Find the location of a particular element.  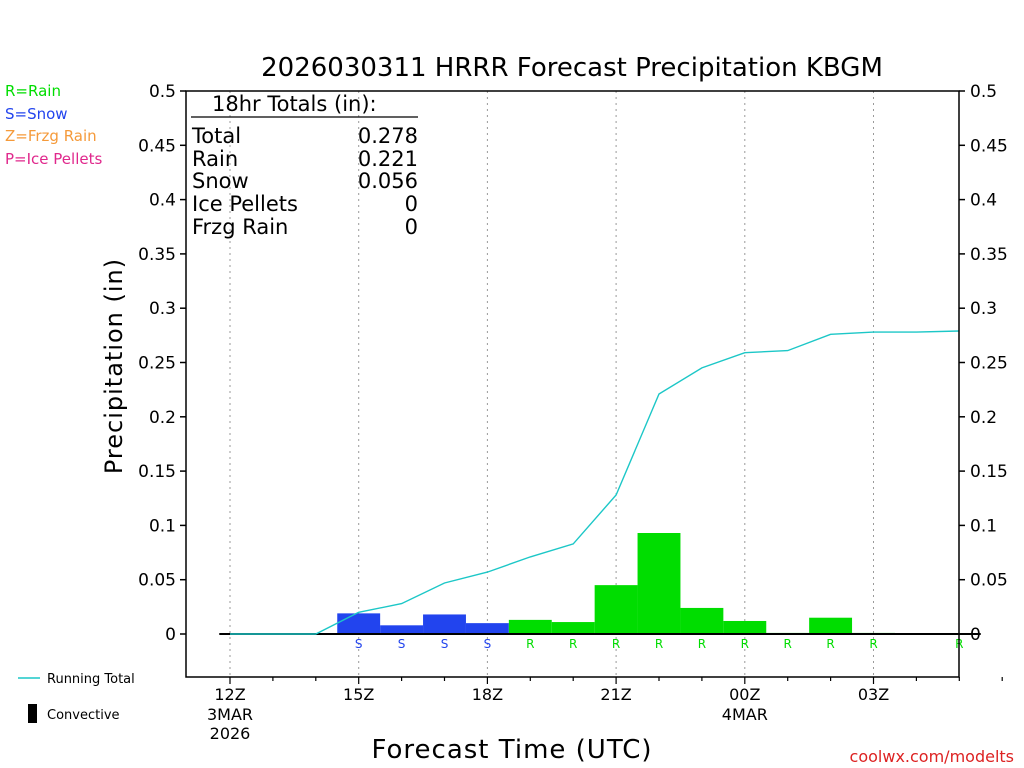

y-tick-label-right: 0.05 is located at coordinates (989, 581).